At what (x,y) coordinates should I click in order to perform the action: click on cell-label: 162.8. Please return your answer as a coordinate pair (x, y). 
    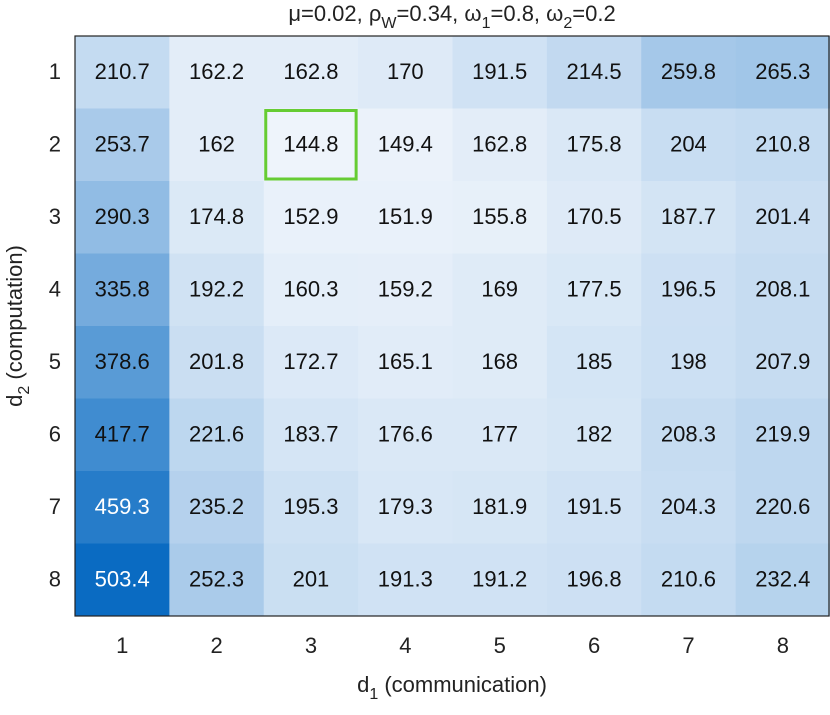
    Looking at the image, I should click on (310, 71).